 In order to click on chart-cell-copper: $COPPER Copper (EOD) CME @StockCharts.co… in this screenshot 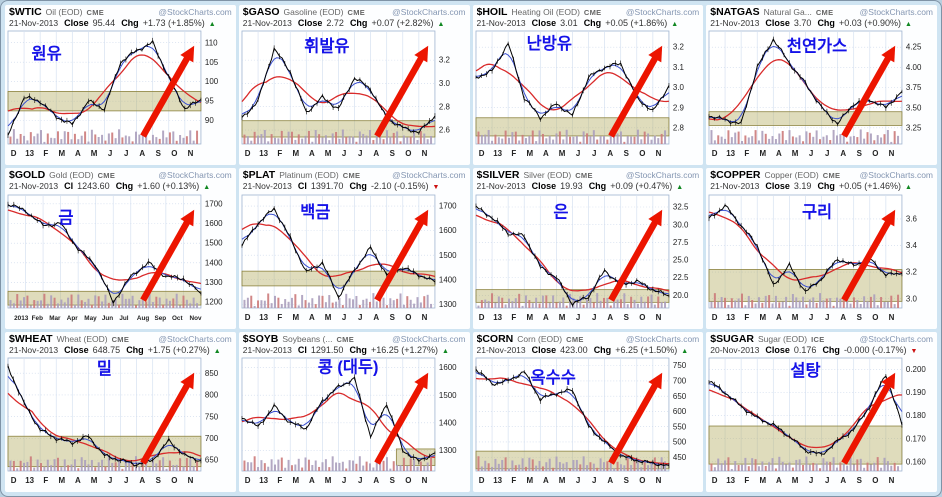, I will do `click(821, 248)`.